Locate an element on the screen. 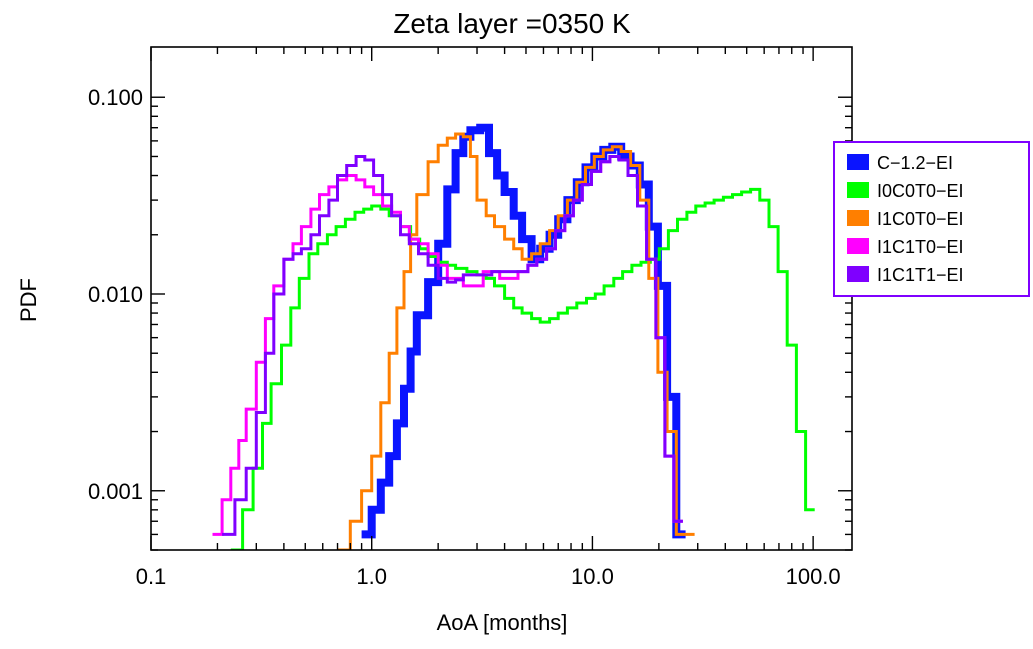 This screenshot has height=649, width=1033. x-axis-label: AoA [months] is located at coordinates (502, 622).